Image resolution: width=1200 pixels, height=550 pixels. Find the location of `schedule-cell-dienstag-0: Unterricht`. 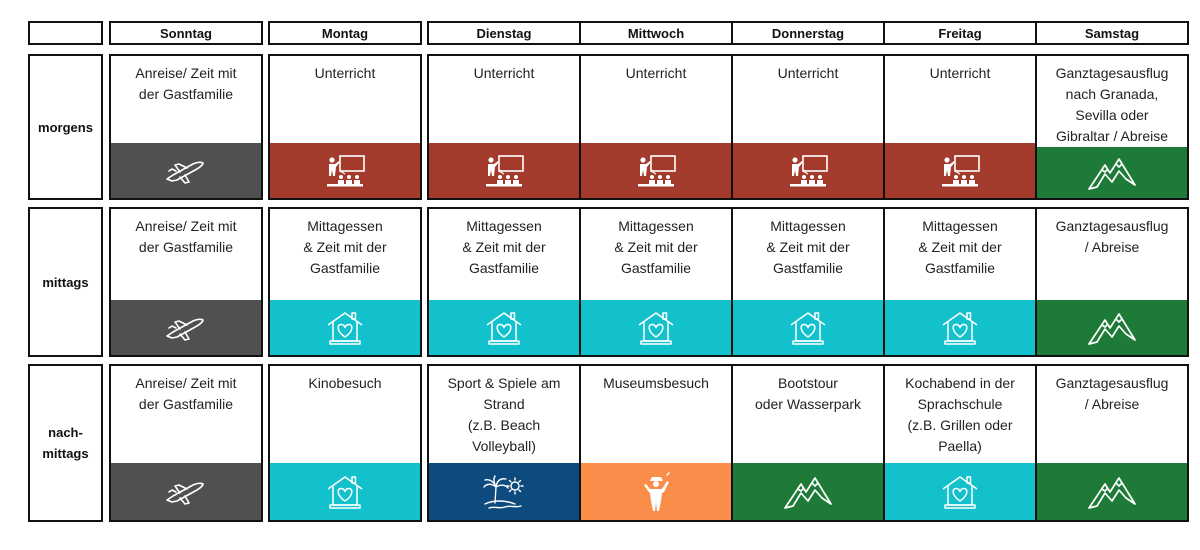

schedule-cell-dienstag-0: Unterricht is located at coordinates (504, 127).